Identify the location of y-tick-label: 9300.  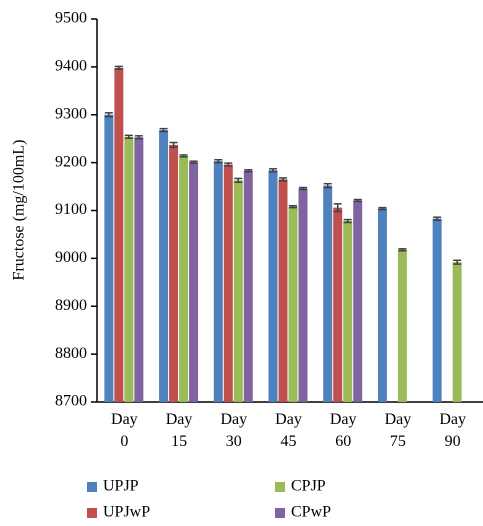
(71, 113).